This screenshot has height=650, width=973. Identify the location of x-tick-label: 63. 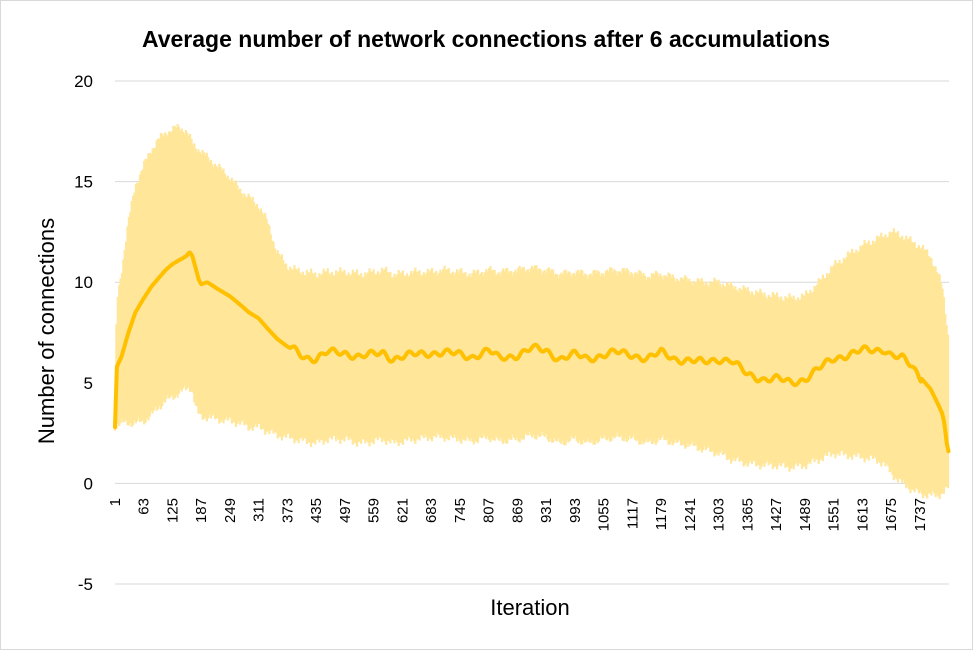
(144, 506).